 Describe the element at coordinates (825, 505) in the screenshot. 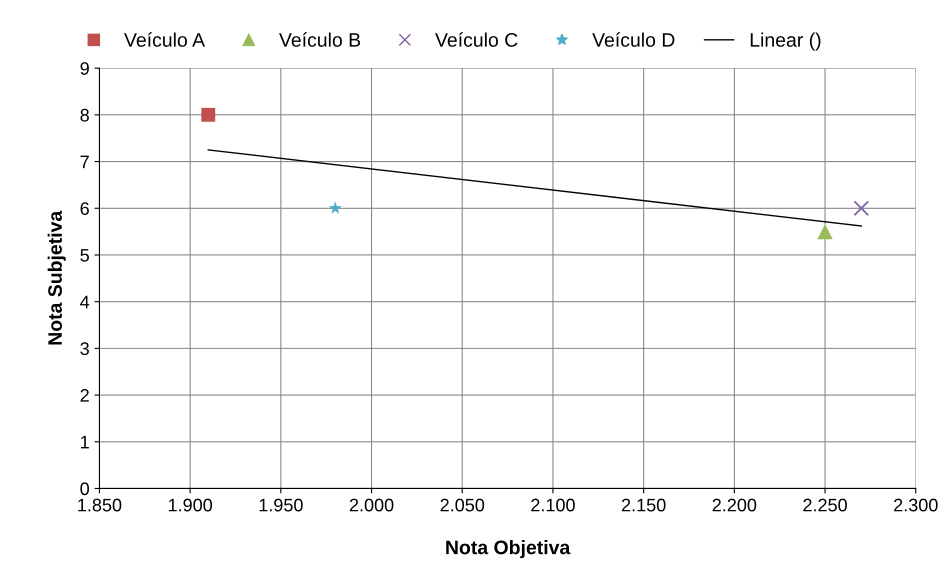

I see `x-tick-label: 2.250` at that location.